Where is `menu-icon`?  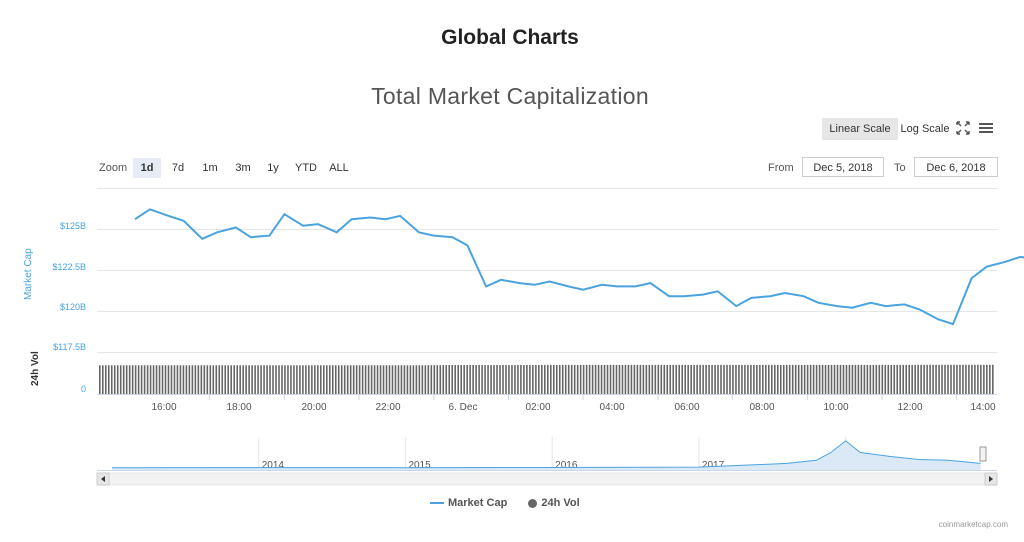 menu-icon is located at coordinates (986, 128).